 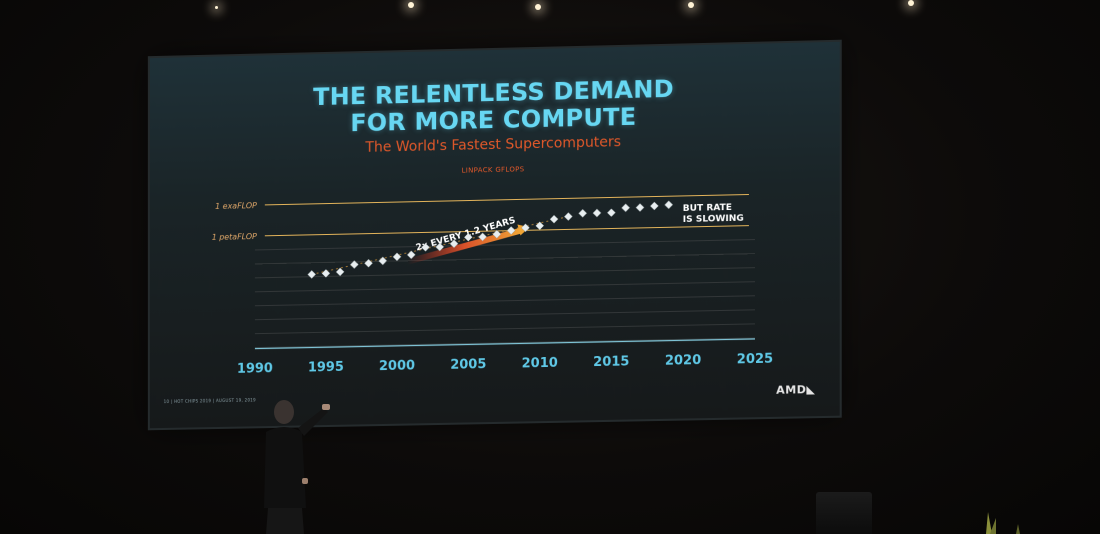 What do you see at coordinates (713, 219) in the screenshot?
I see `callout-annotation-line: IS SLOWING` at bounding box center [713, 219].